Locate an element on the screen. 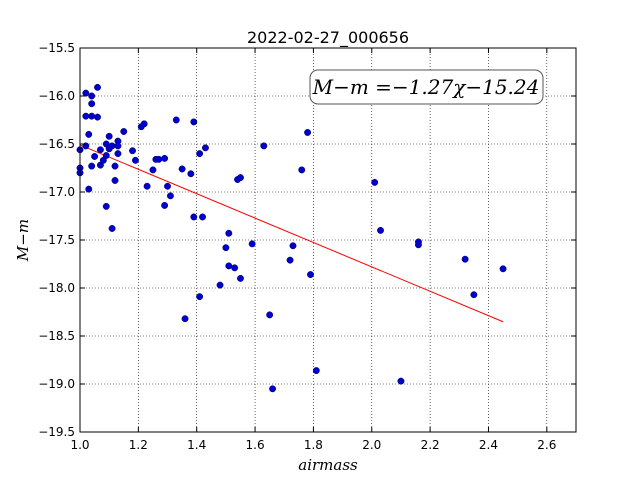 The image size is (640, 480). x-axis-label: airmass is located at coordinates (328, 465).